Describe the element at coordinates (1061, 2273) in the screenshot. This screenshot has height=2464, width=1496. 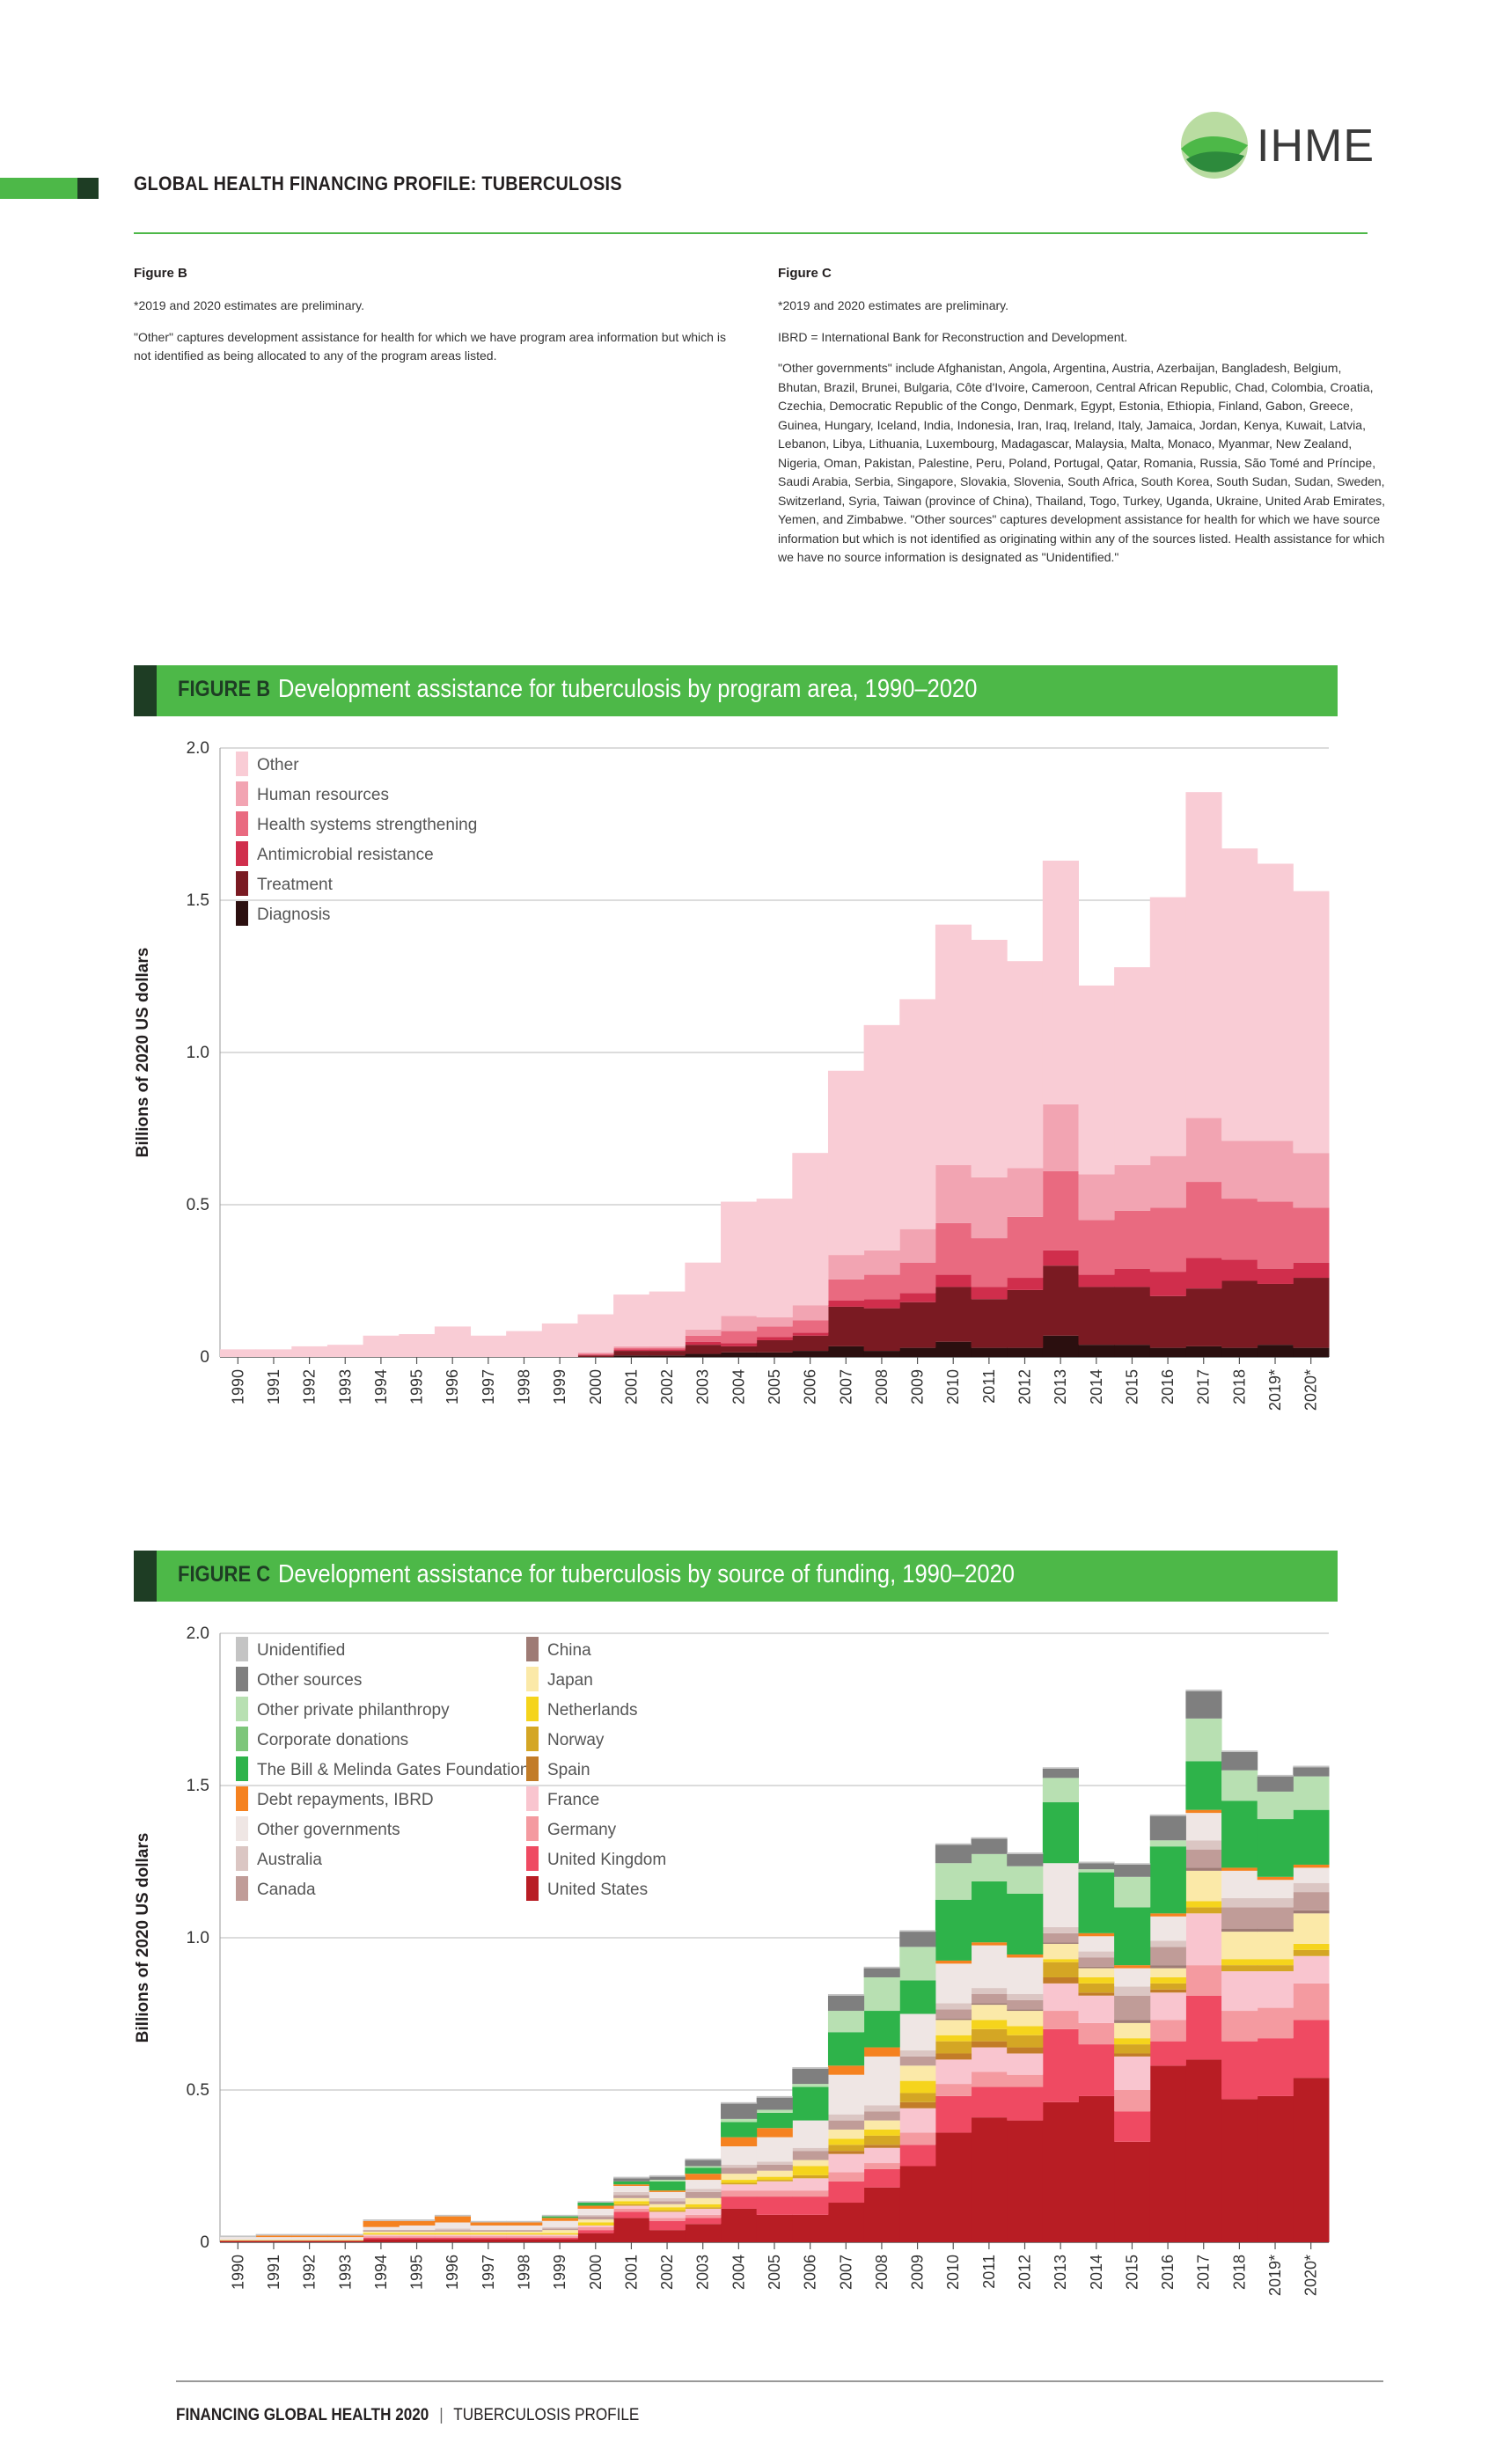
I see `x-tick-label: 2013` at that location.